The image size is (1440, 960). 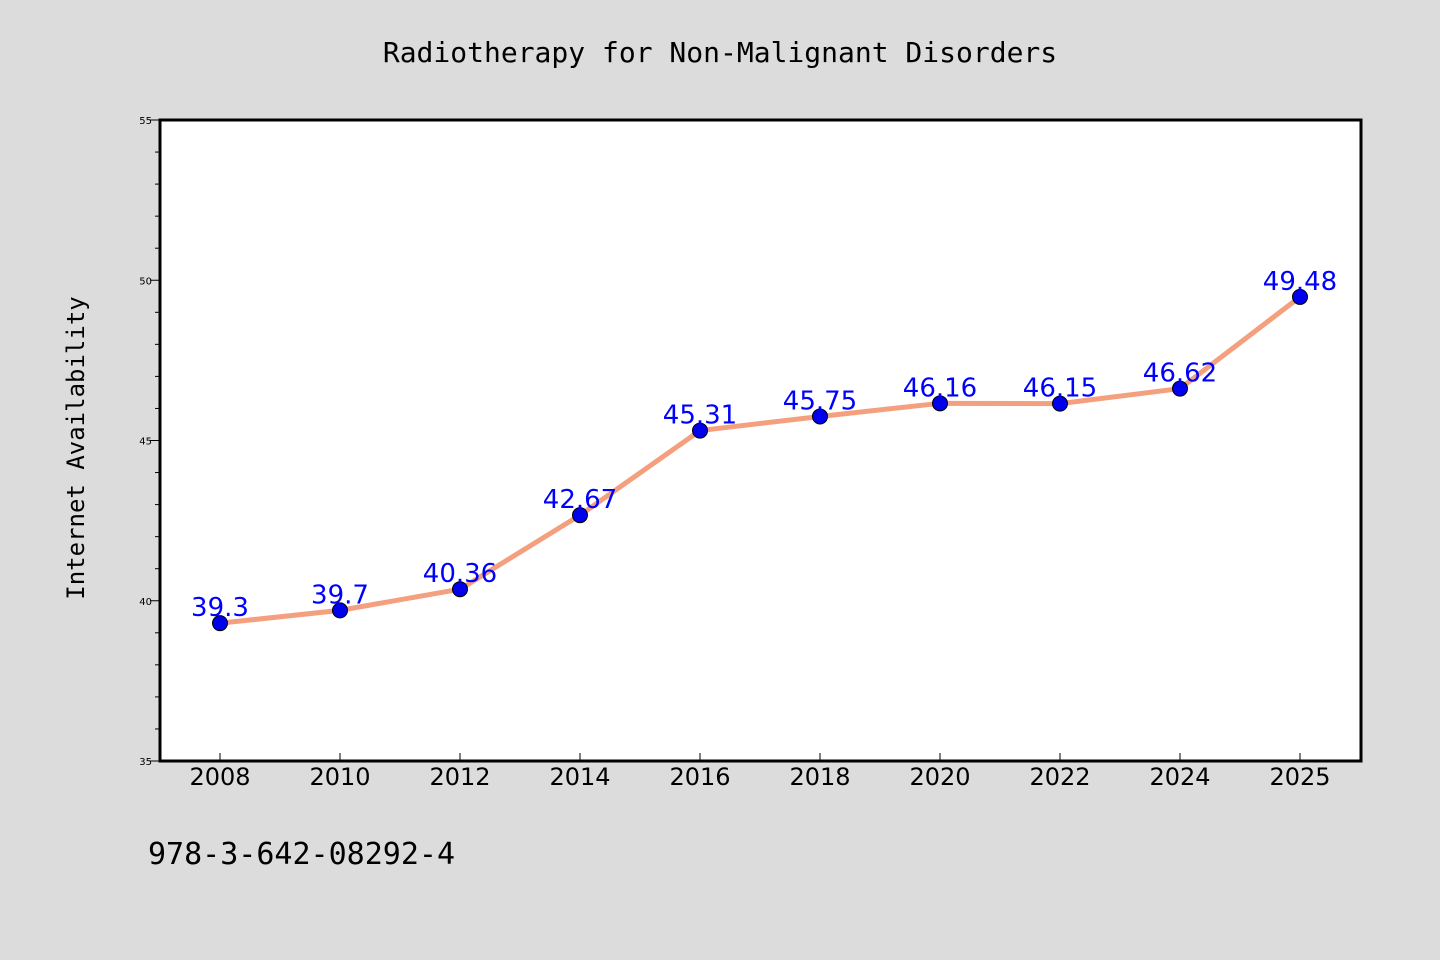 I want to click on x-tick-label: 2016, so click(x=699, y=777).